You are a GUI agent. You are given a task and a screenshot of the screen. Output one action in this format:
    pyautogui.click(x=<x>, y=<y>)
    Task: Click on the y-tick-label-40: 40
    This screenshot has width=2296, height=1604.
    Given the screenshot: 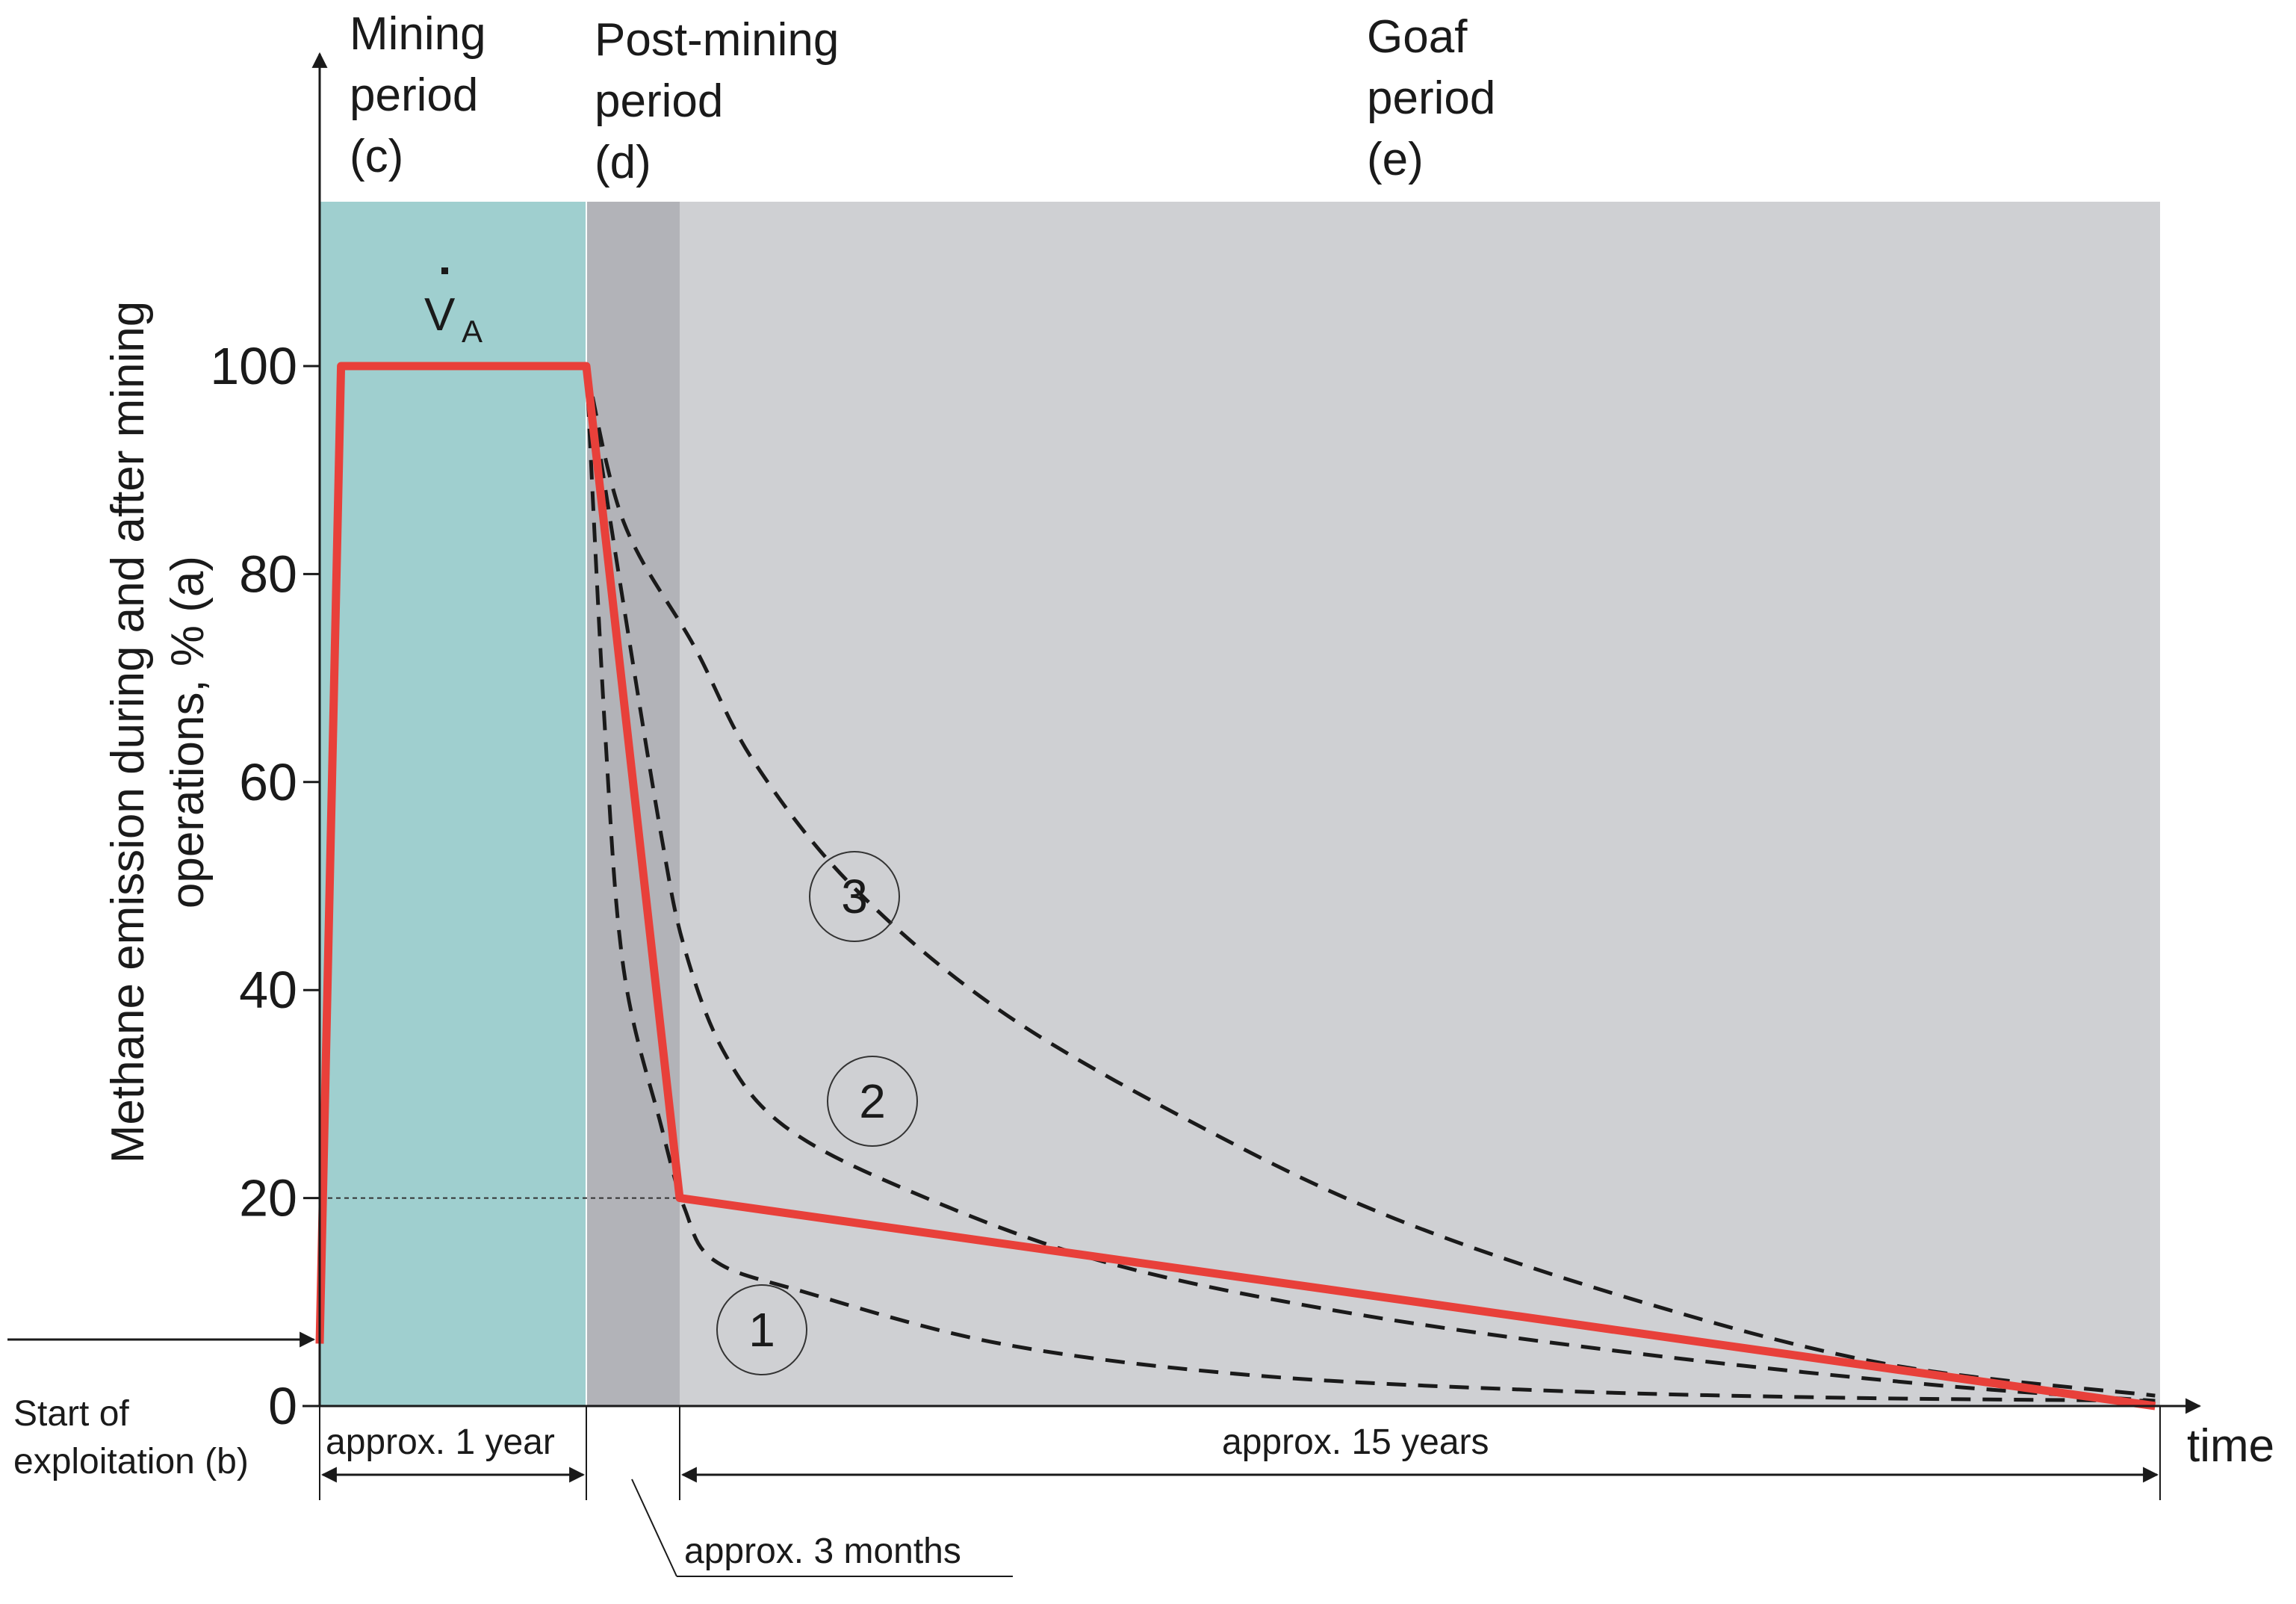 What is the action you would take?
    pyautogui.click(x=268, y=990)
    